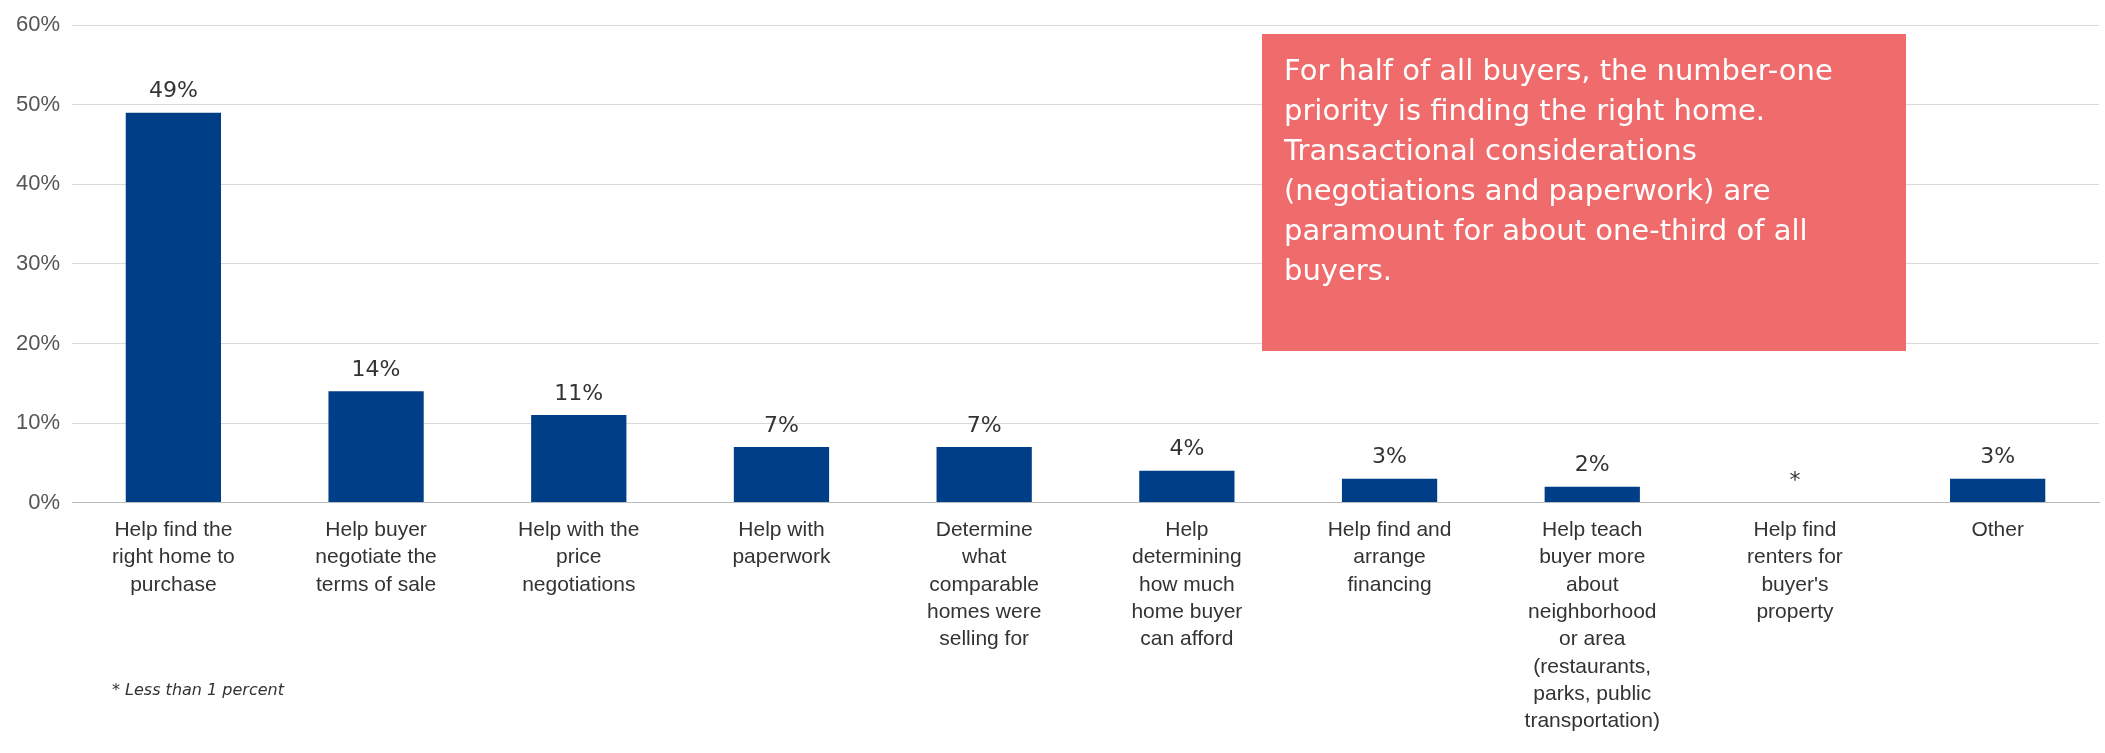 The width and height of the screenshot is (2105, 753). I want to click on y-tick-label: 20%, so click(38, 342).